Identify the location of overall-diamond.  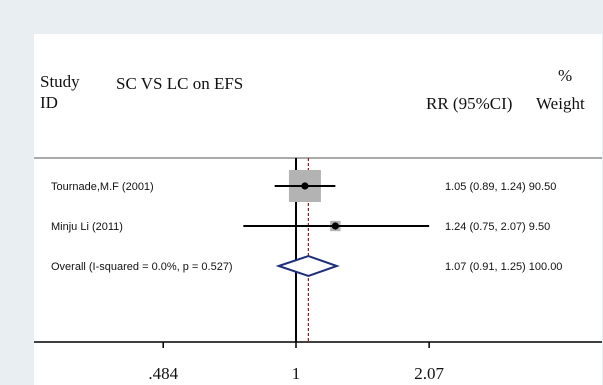
(307, 266).